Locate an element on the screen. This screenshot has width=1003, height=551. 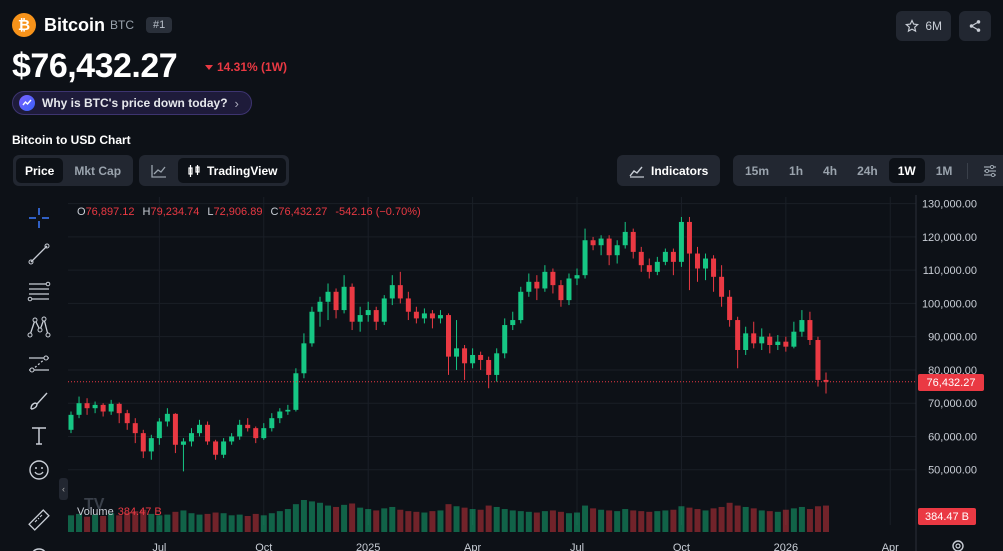
text-tool-icon is located at coordinates (39, 435).